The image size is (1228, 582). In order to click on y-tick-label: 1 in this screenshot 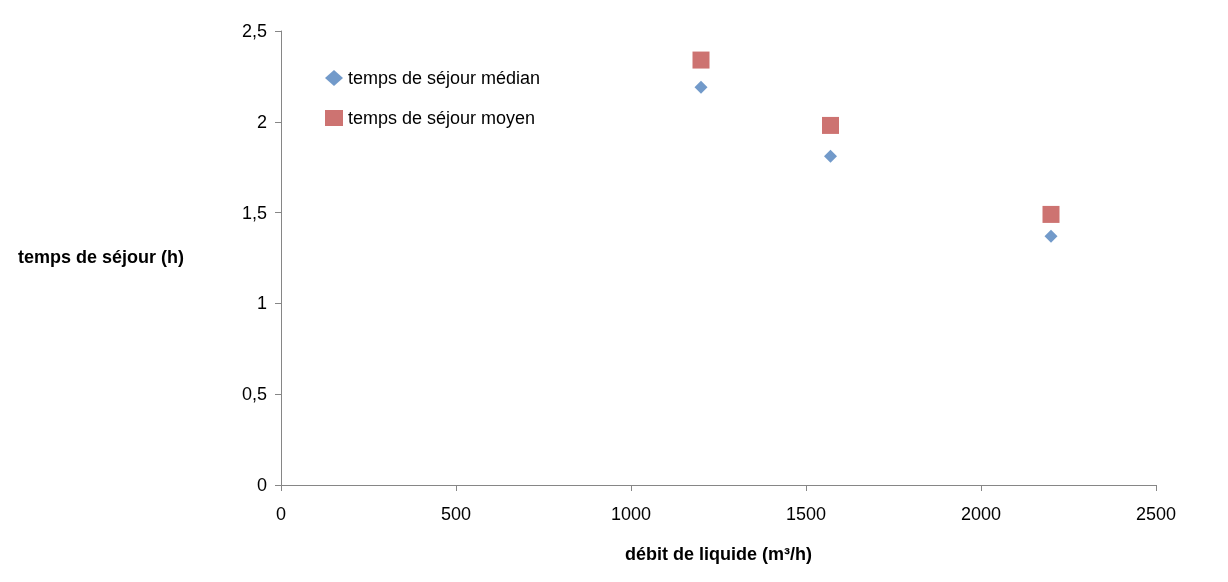, I will do `click(261, 303)`.